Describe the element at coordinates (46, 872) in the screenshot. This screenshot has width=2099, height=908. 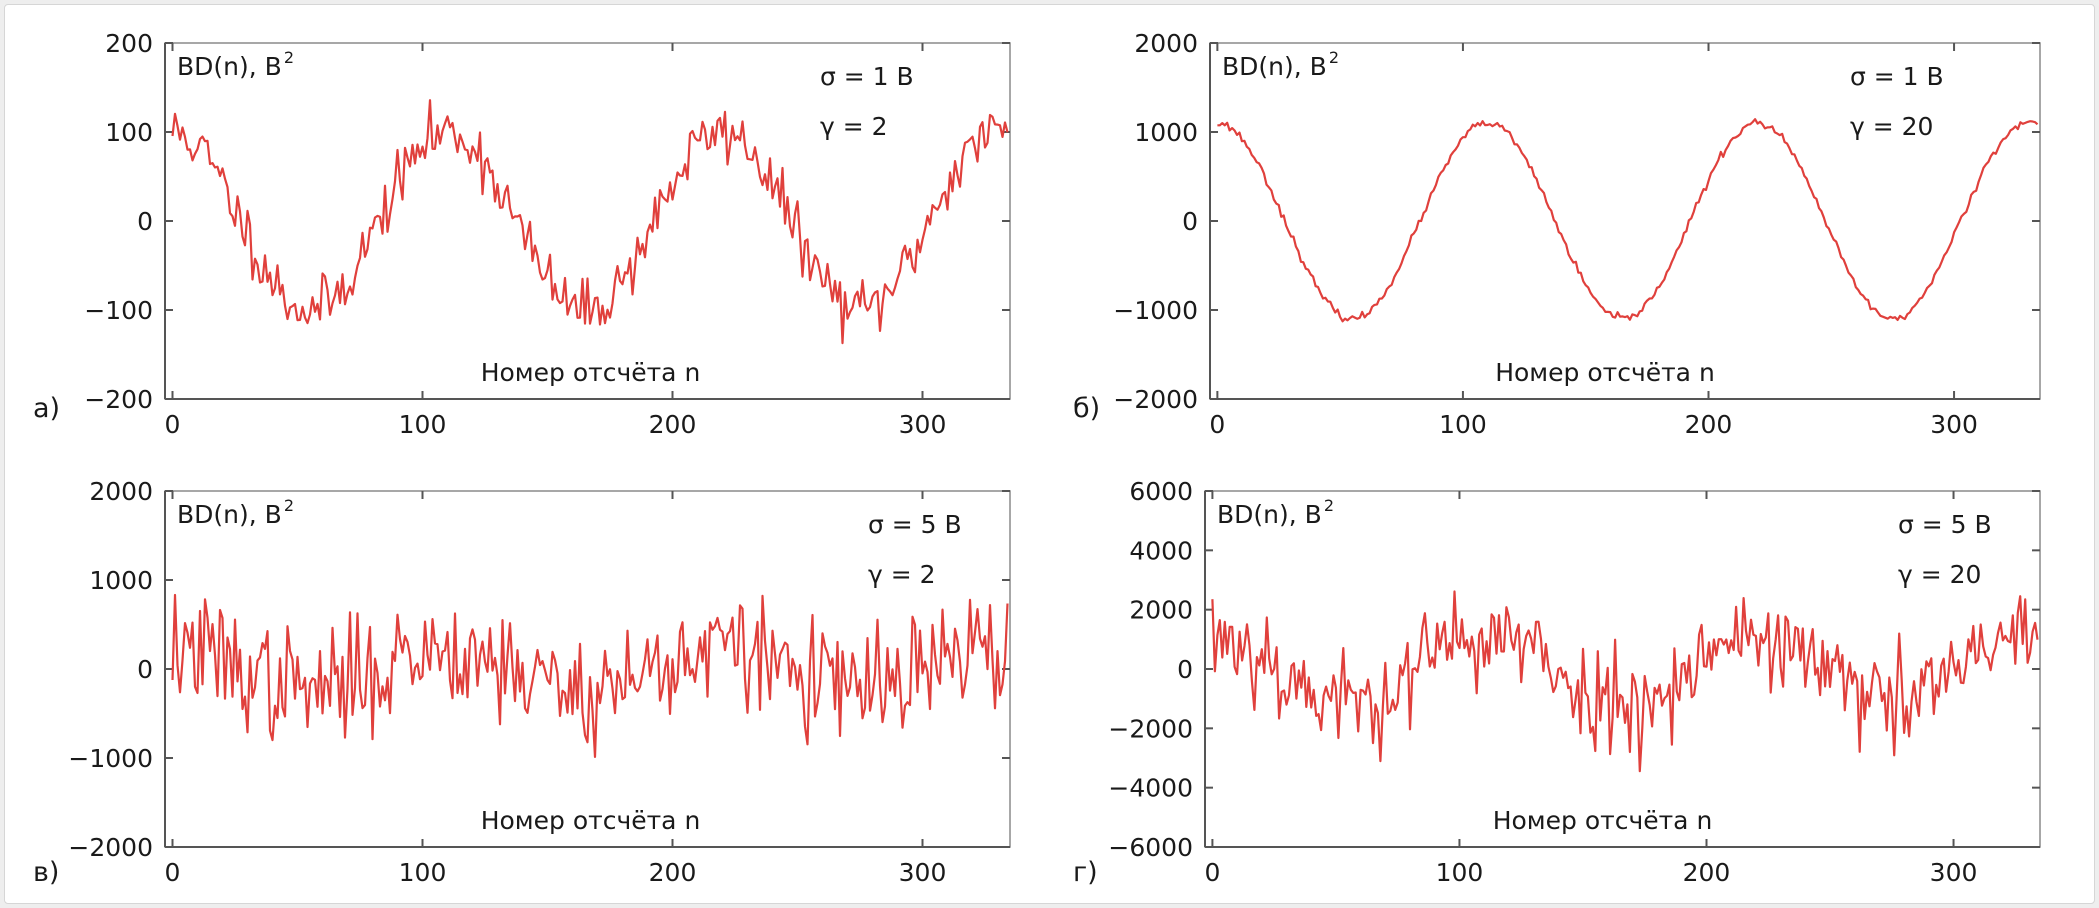
I see `panel-letter: в)` at that location.